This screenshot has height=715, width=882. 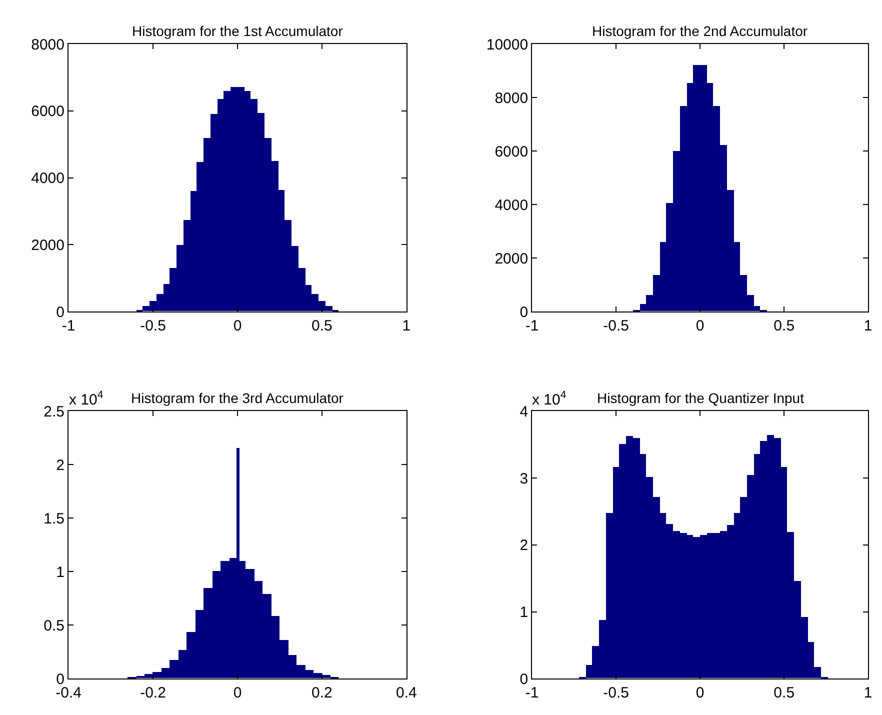 I want to click on chart-title: Histogram for the 3rd Accumulator, so click(x=237, y=398).